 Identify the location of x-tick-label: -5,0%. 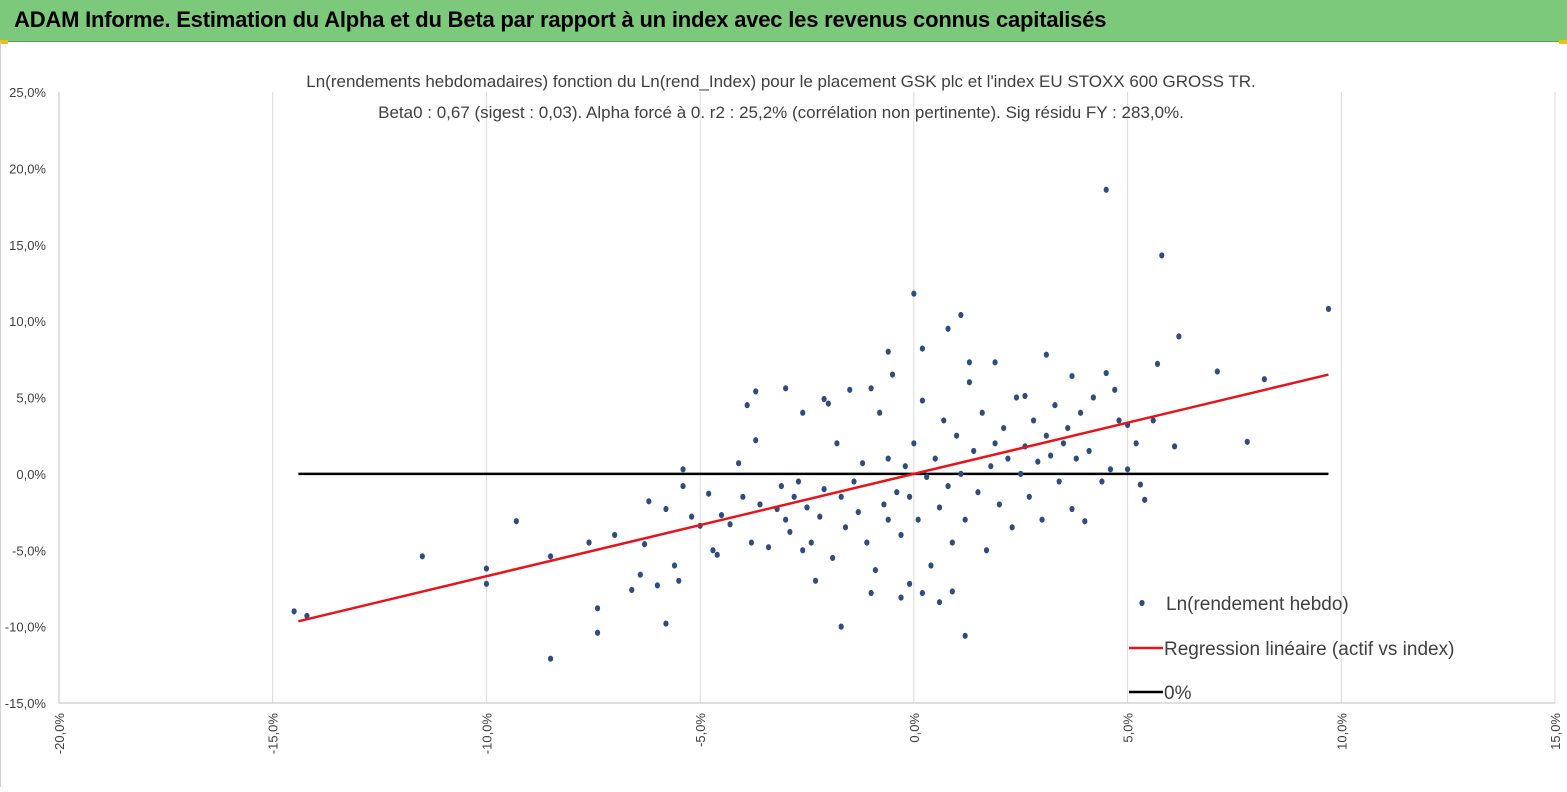
(700, 730).